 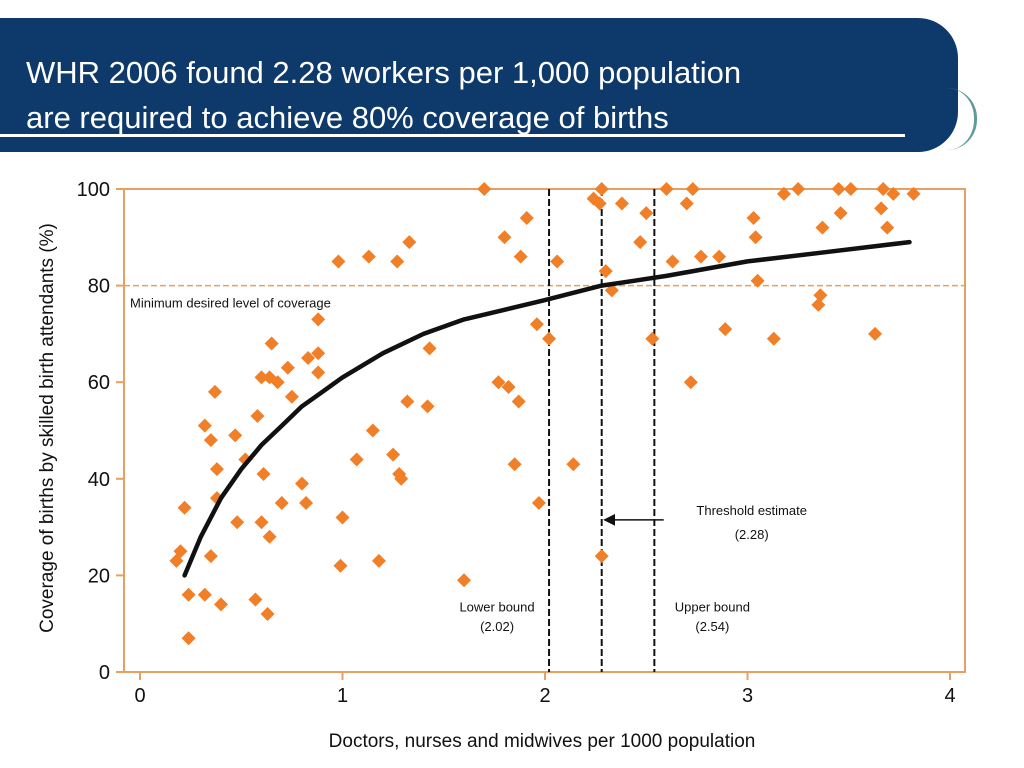 What do you see at coordinates (99, 383) in the screenshot?
I see `y-tick-label: 60` at bounding box center [99, 383].